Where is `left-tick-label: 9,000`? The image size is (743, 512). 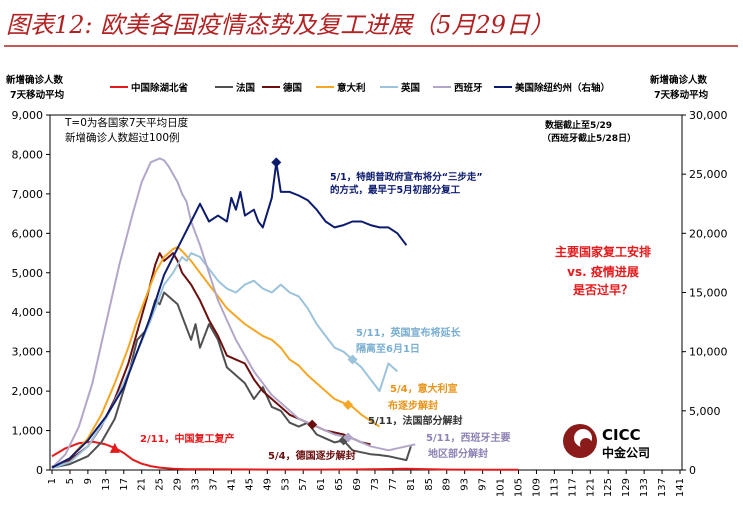 left-tick-label: 9,000 is located at coordinates (28, 115).